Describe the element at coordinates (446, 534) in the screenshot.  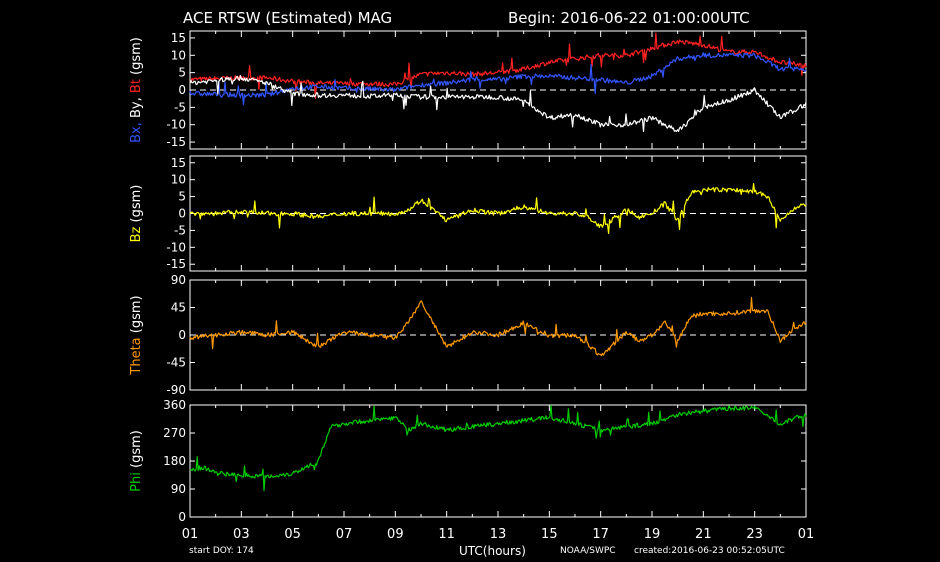
I see `x-tick-label: 11` at that location.